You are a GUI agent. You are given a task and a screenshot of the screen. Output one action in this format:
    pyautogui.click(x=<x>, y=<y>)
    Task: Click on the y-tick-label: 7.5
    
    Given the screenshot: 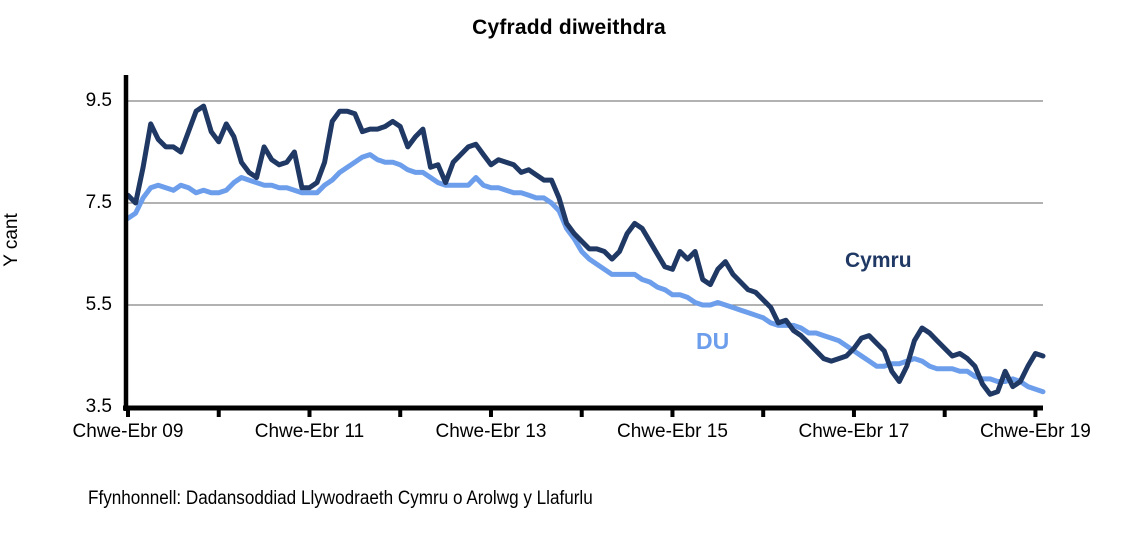 What is the action you would take?
    pyautogui.click(x=98, y=202)
    